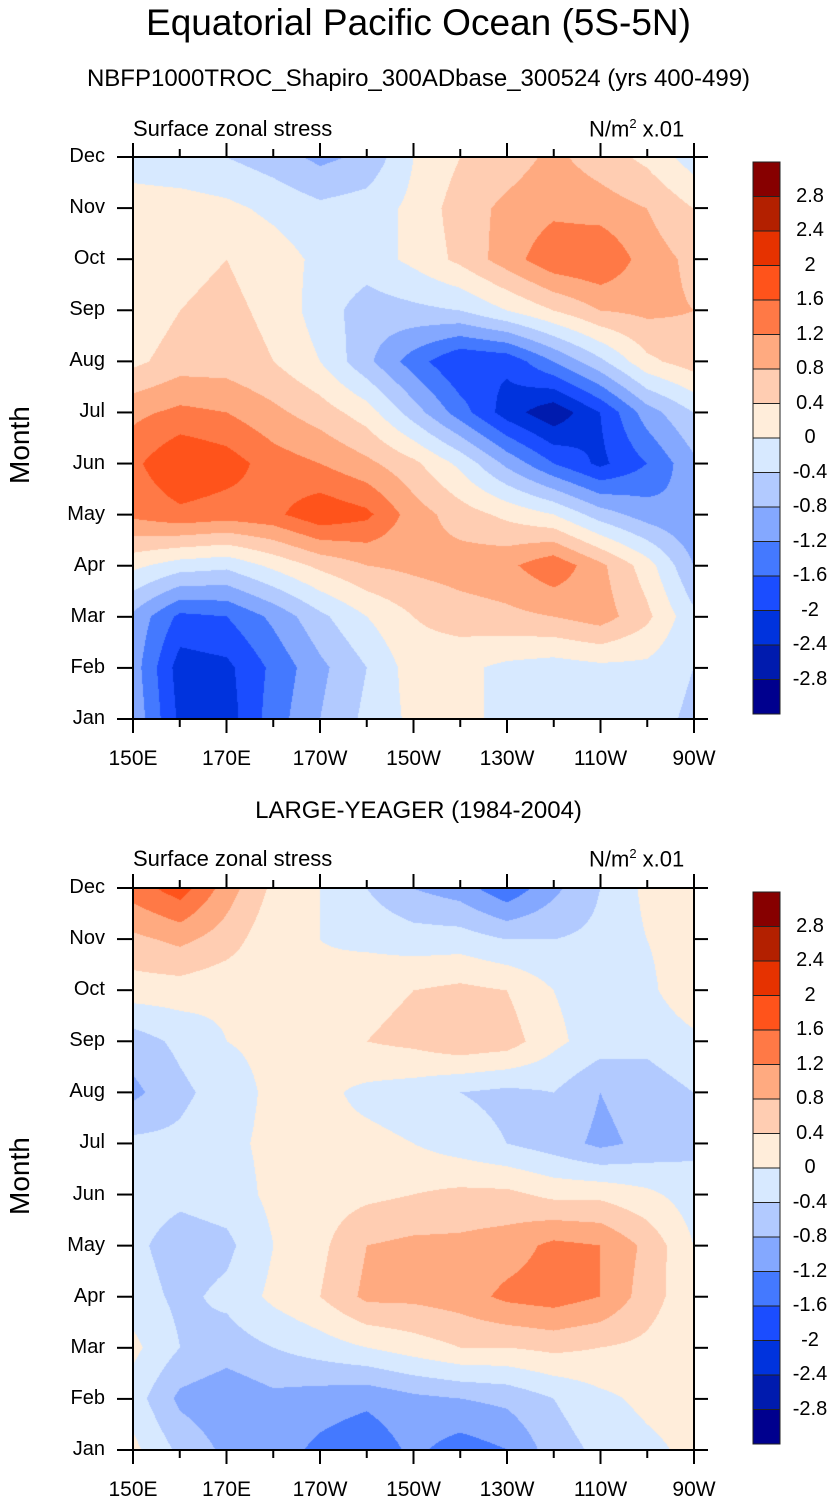 This screenshot has width=837, height=1509. Describe the element at coordinates (810, 299) in the screenshot. I see `colorbar-label: 1.6` at that location.